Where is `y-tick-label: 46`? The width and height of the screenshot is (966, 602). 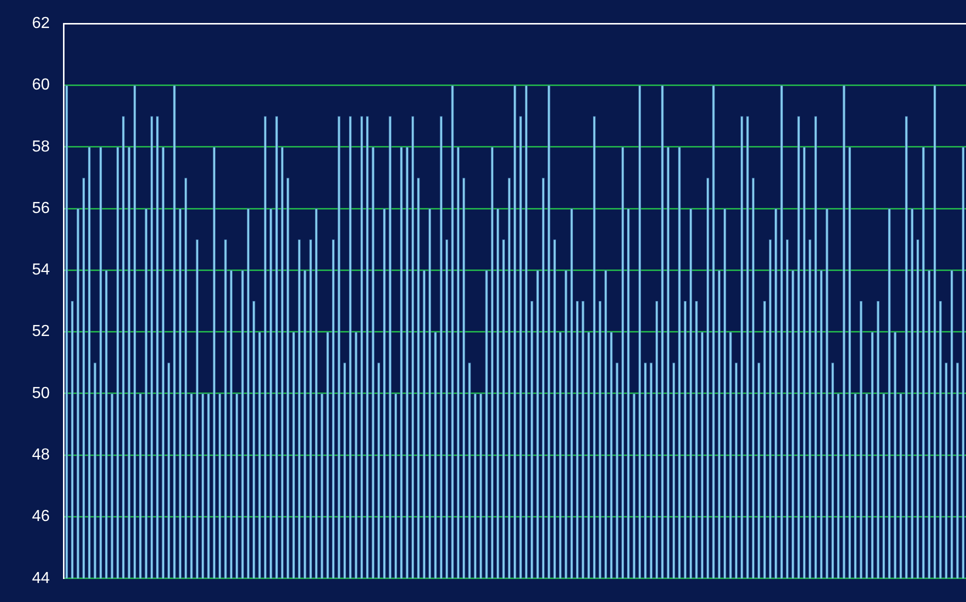
y-tick-label: 46 is located at coordinates (41, 517).